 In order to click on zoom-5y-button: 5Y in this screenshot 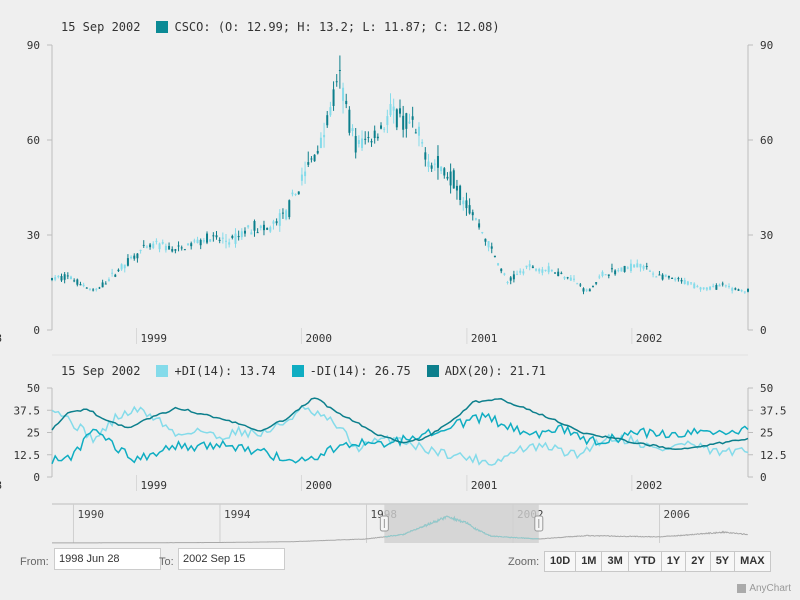, I will do `click(722, 561)`.